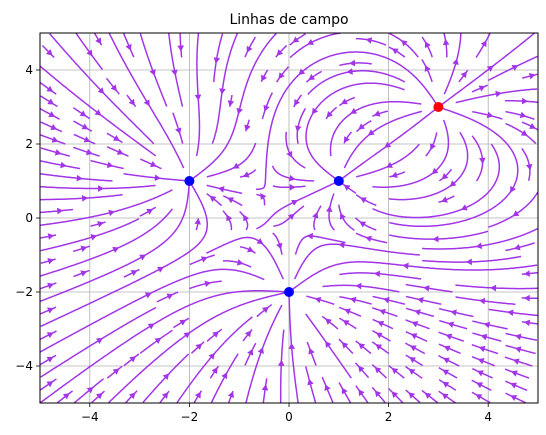  Describe the element at coordinates (29, 70) in the screenshot. I see `y-tick-label: 4` at that location.